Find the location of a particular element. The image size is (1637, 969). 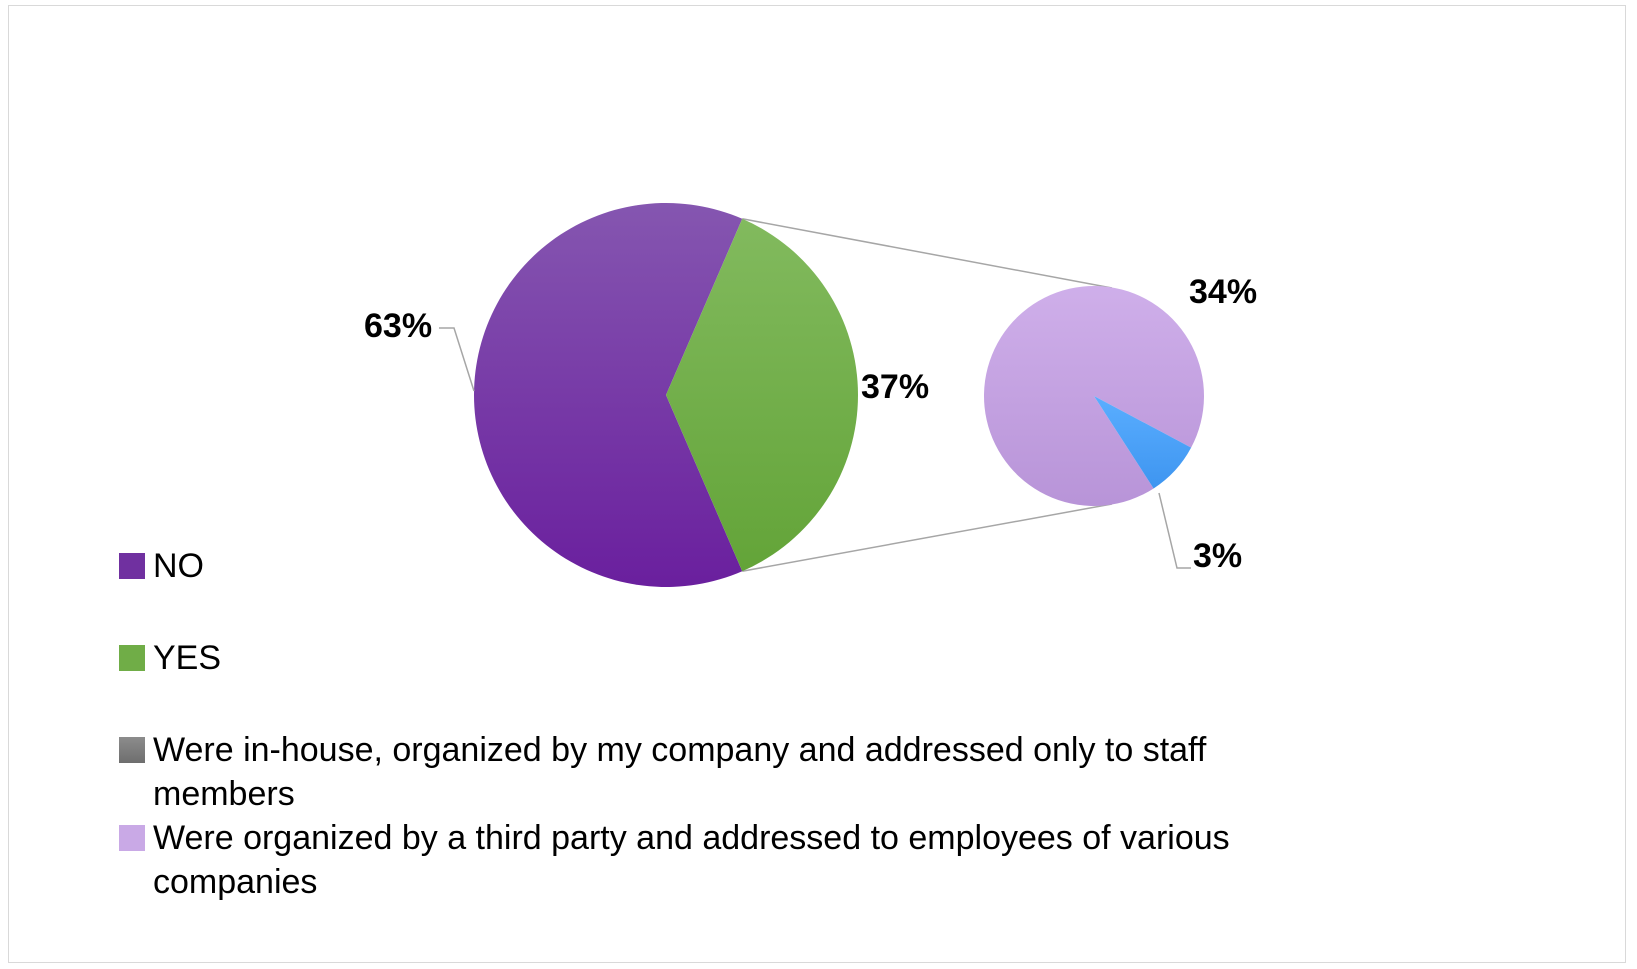

legend-item-yes: YES is located at coordinates (769, 658).